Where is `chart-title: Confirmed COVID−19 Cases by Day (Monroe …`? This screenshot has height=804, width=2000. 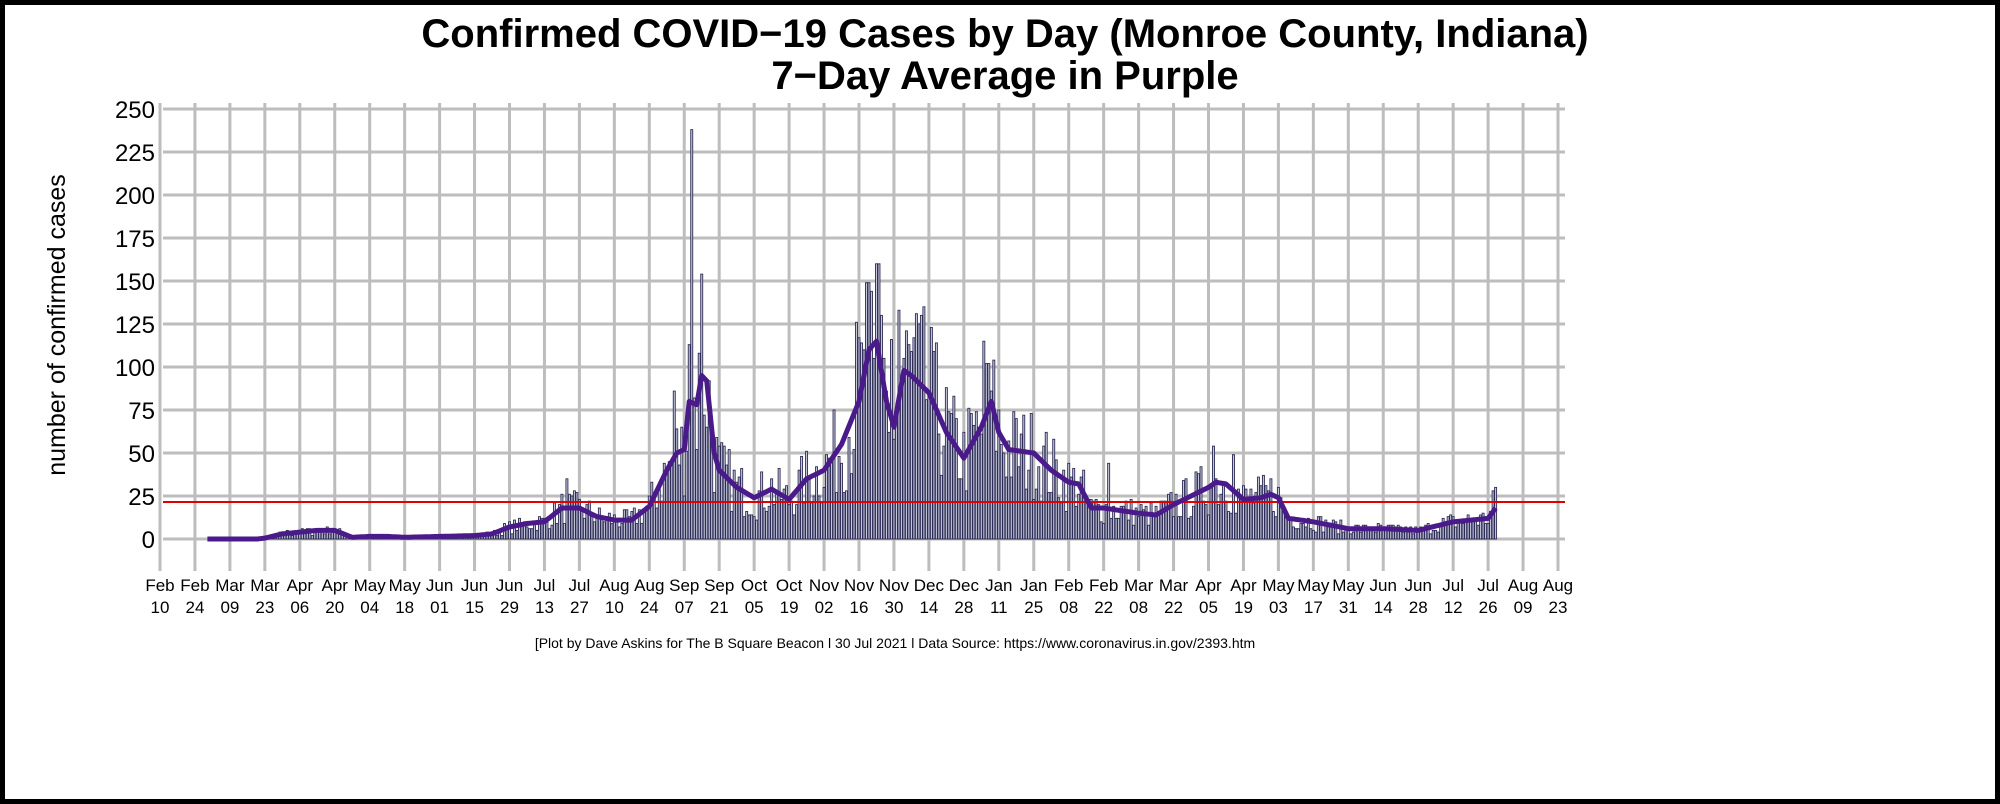
chart-title: Confirmed COVID−19 Cases by Day (Monroe … is located at coordinates (1004, 34).